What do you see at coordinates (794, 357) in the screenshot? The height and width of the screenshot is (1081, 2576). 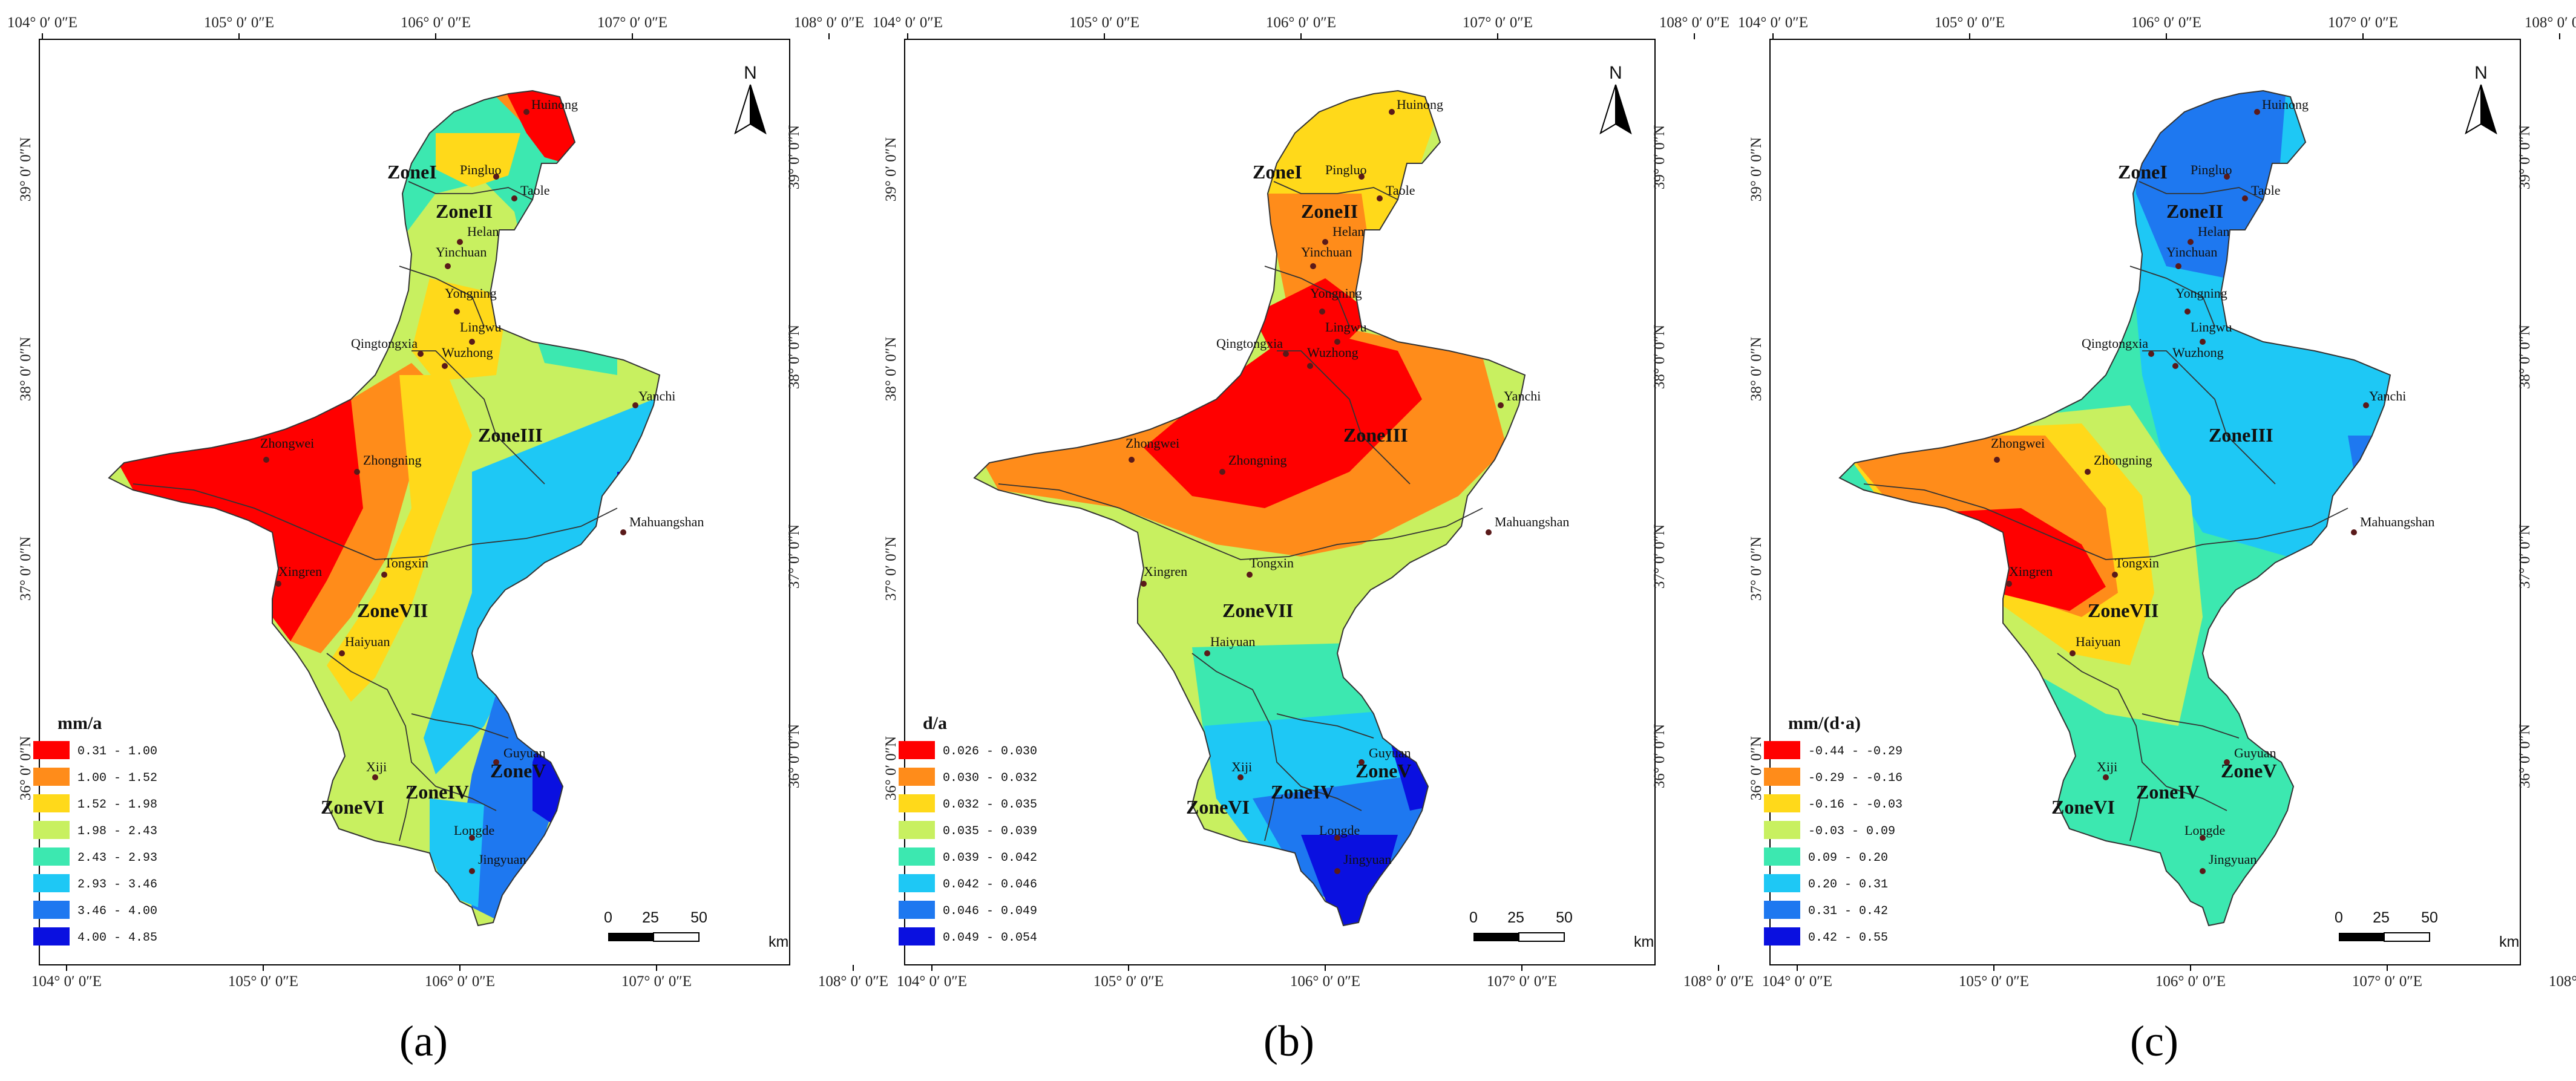 I see `lat-tick-label-right: 38° 0′ 0″N` at bounding box center [794, 357].